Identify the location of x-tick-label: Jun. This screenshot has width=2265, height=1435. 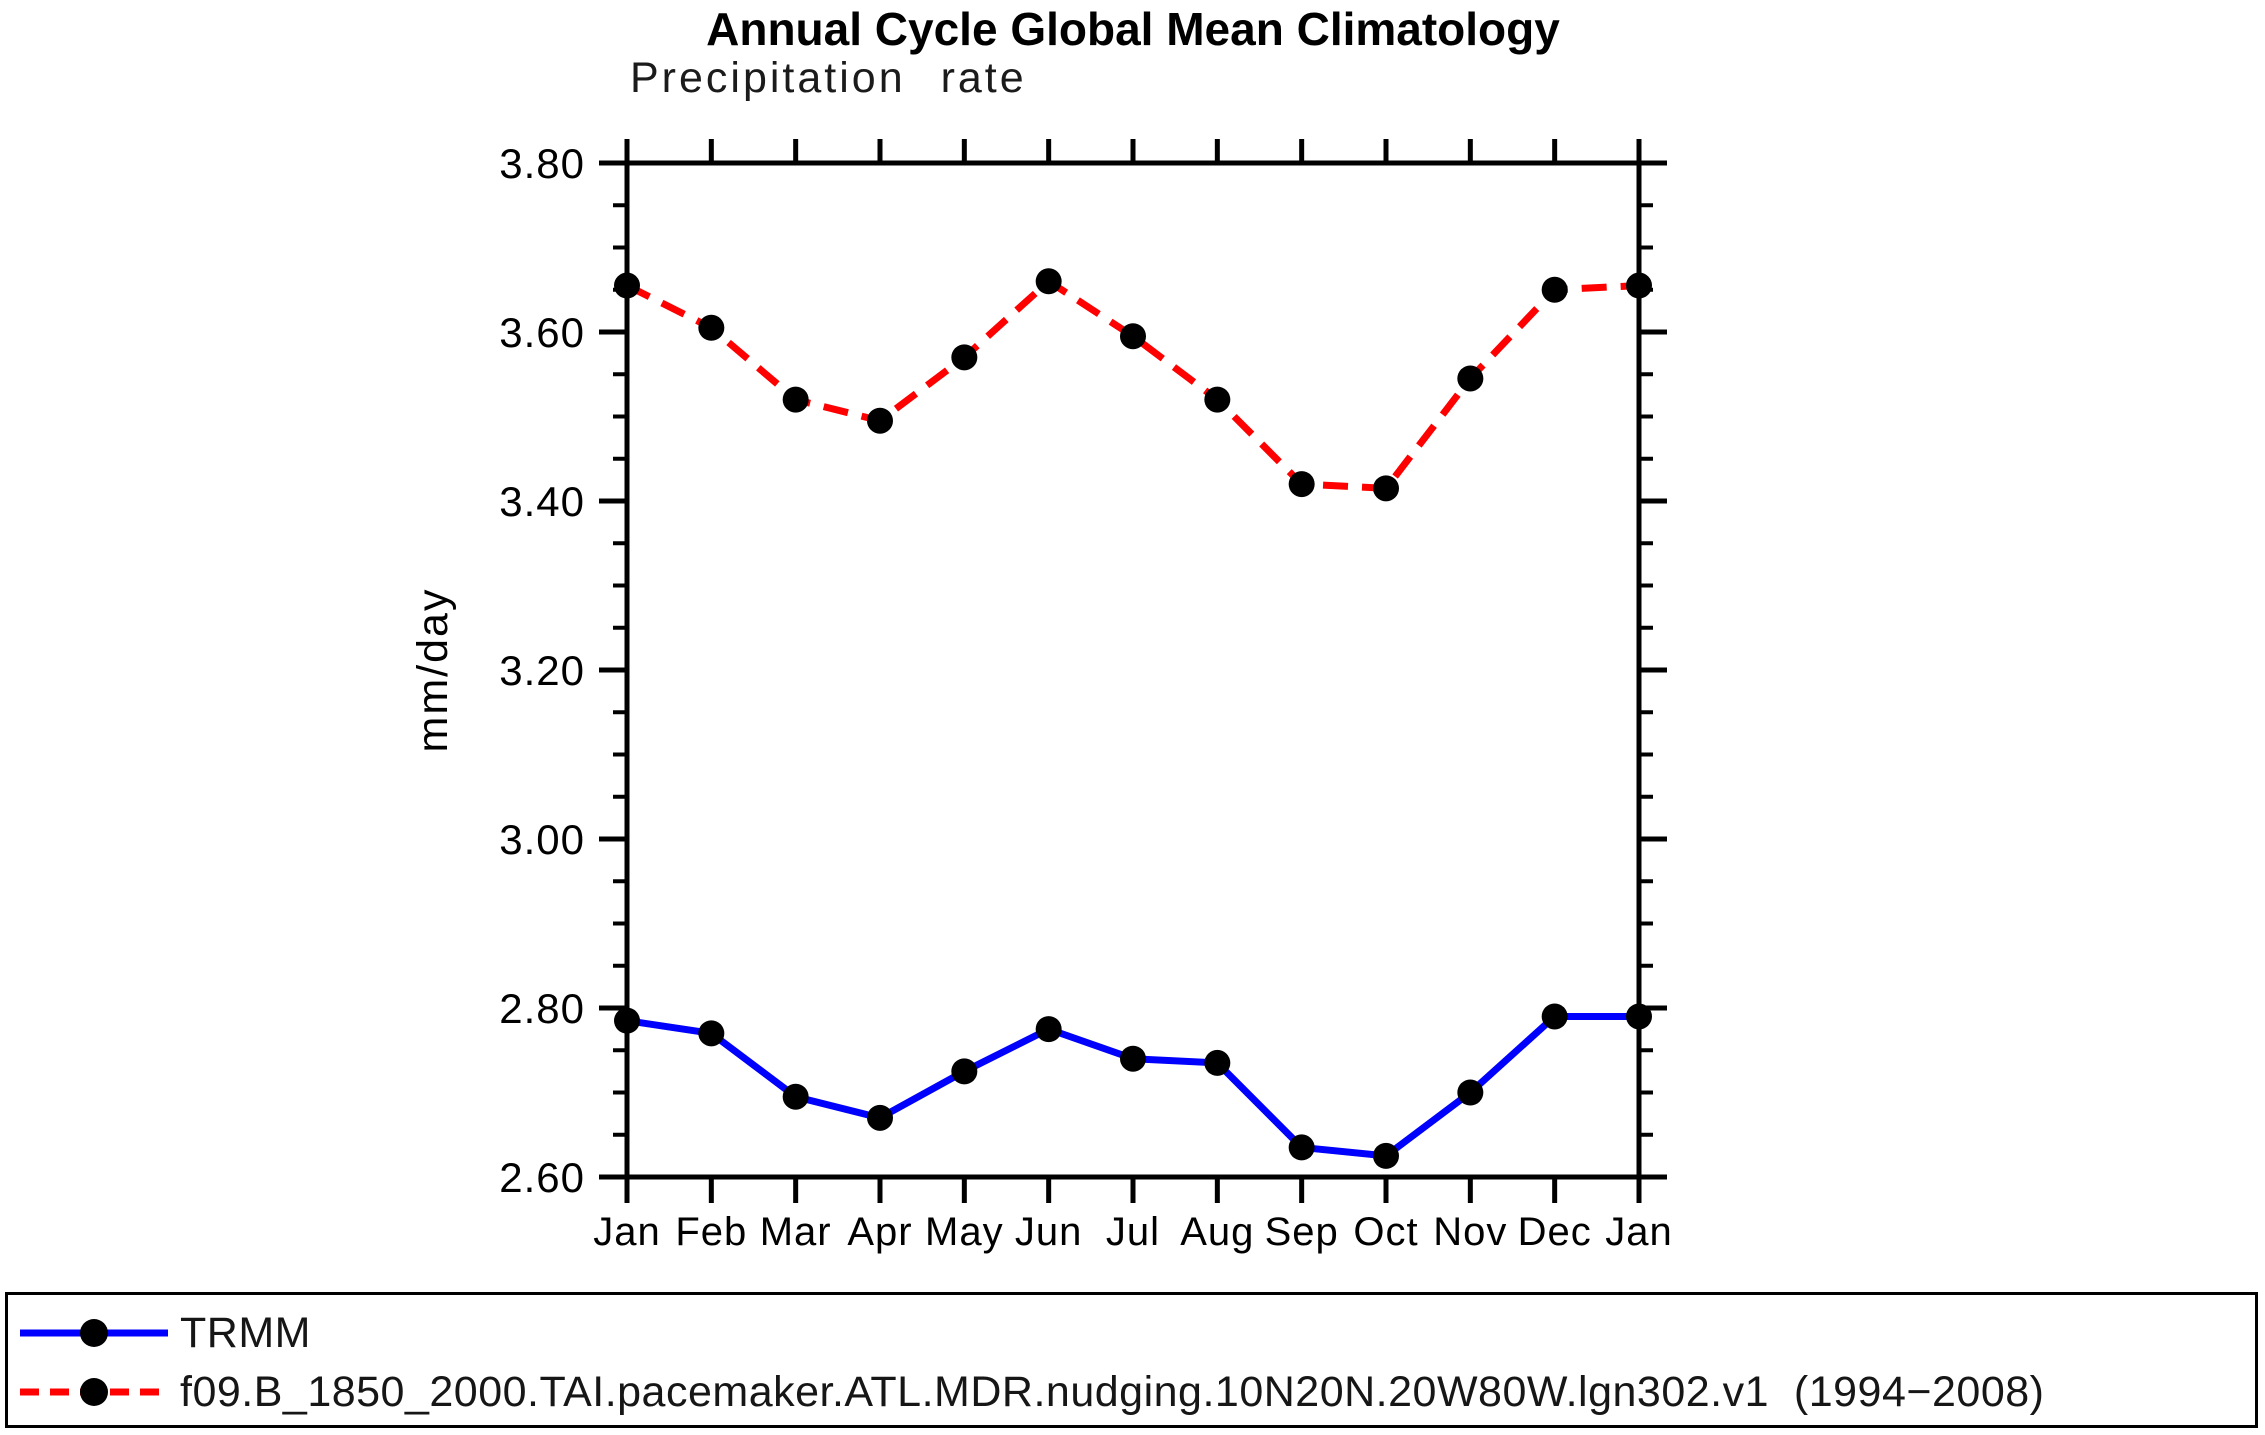
(1049, 1232).